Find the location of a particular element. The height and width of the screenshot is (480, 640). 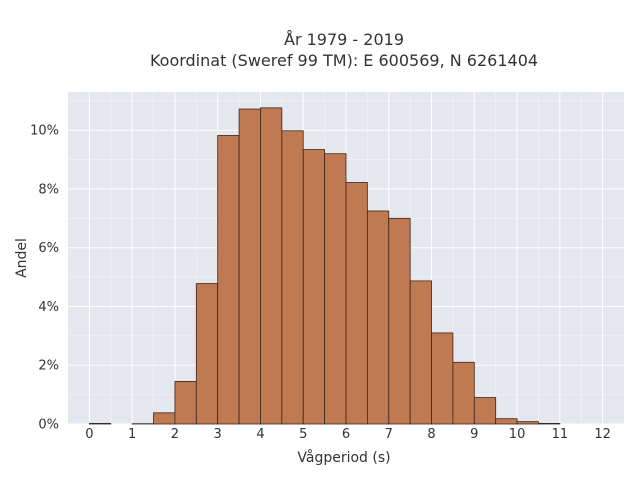

x-tick-label: 10 is located at coordinates (517, 434).